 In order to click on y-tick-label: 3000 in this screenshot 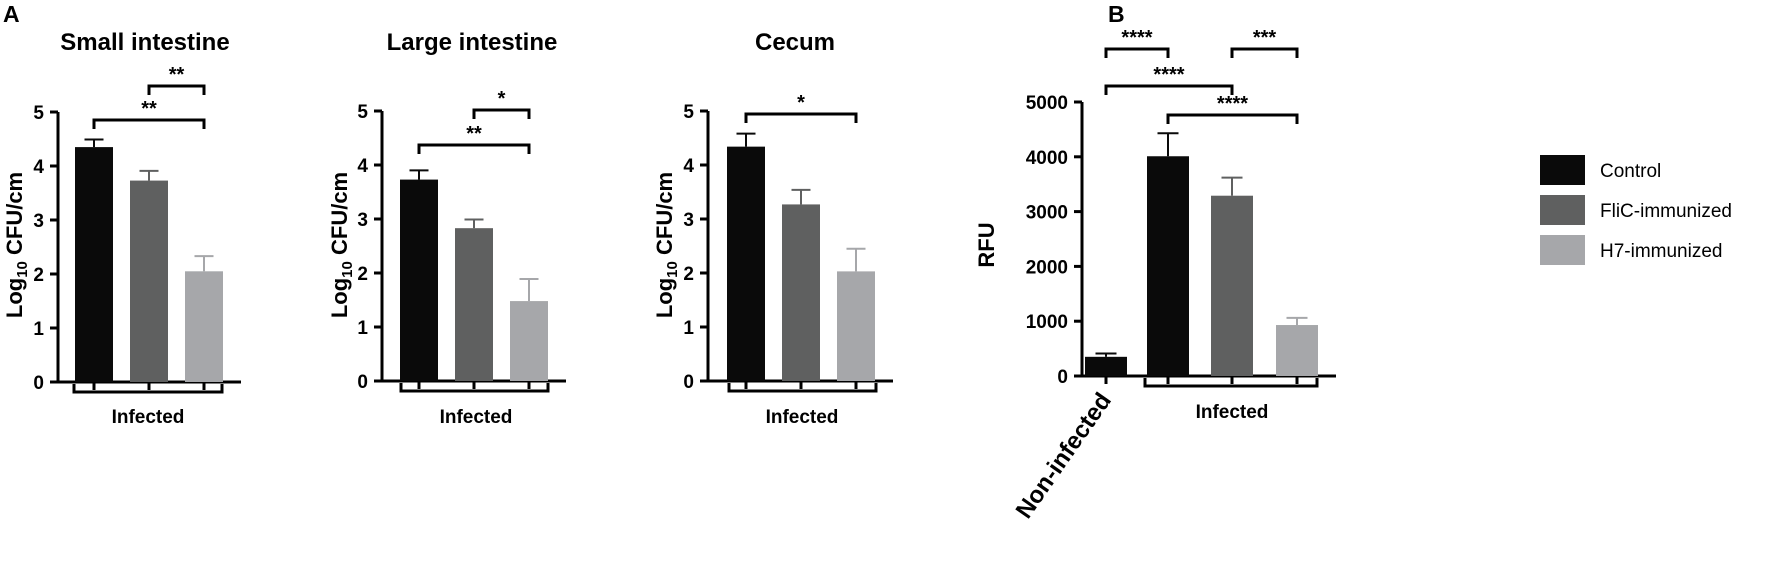, I will do `click(1047, 213)`.